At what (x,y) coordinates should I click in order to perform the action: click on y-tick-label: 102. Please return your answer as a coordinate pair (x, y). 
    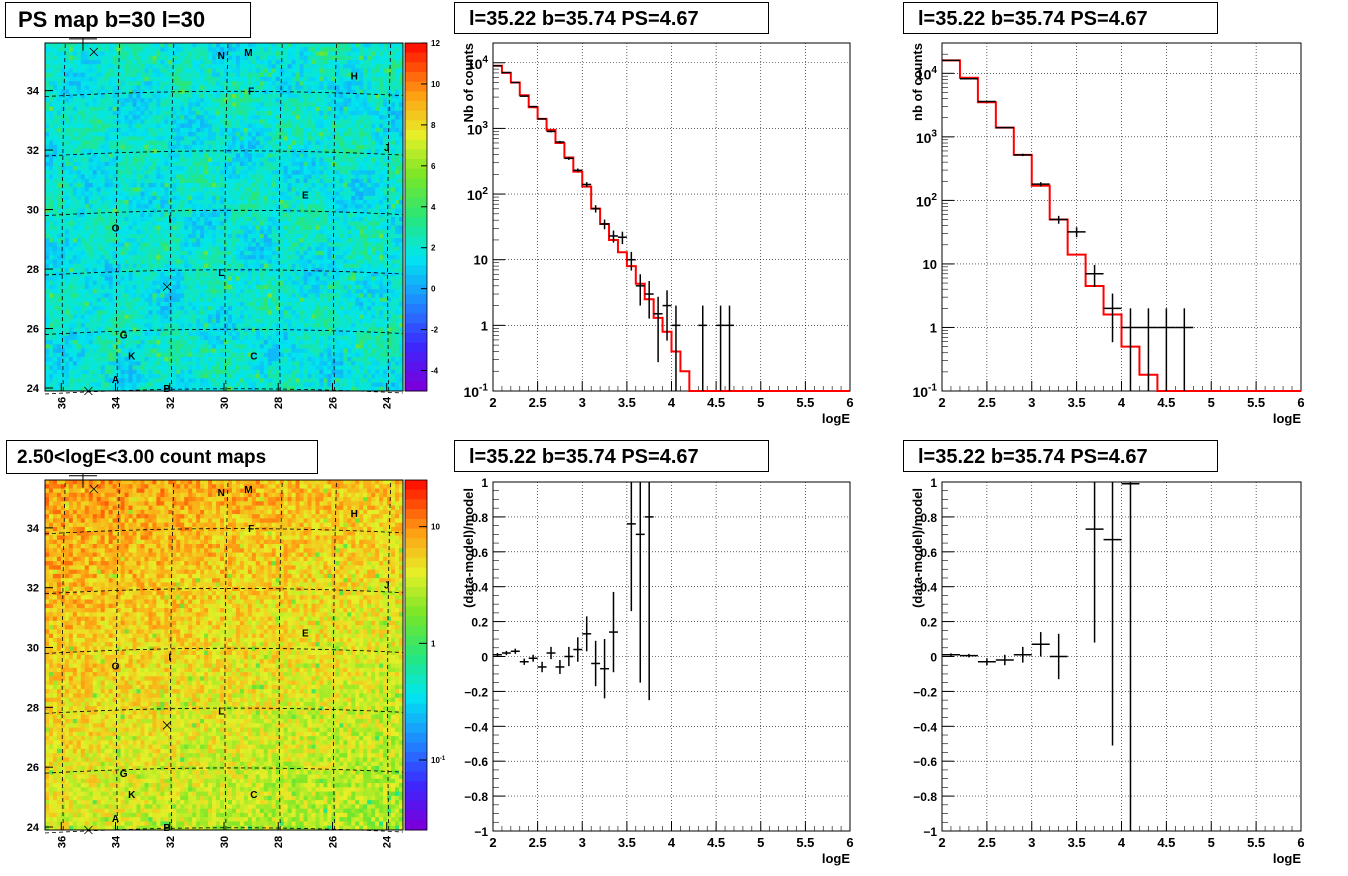
    Looking at the image, I should click on (927, 200).